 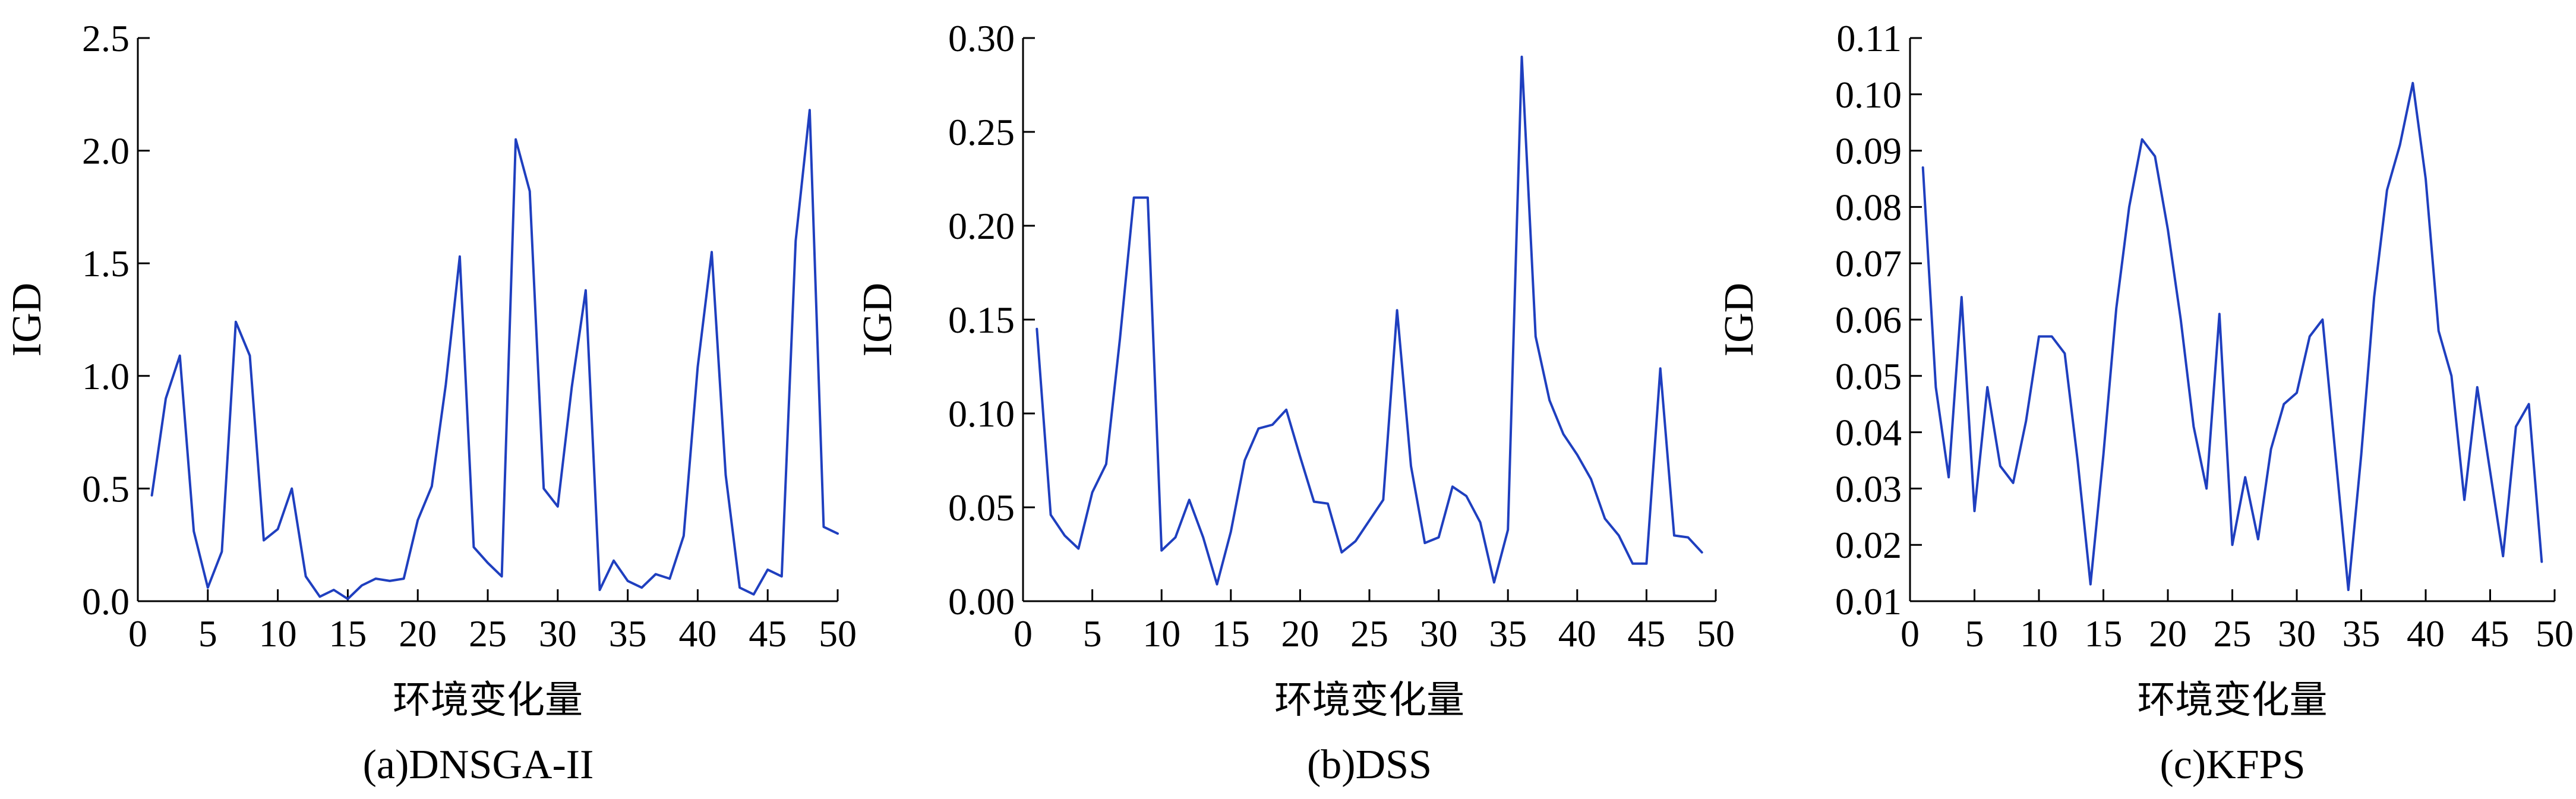 I want to click on y-tick-label: 0.20, so click(x=981, y=226).